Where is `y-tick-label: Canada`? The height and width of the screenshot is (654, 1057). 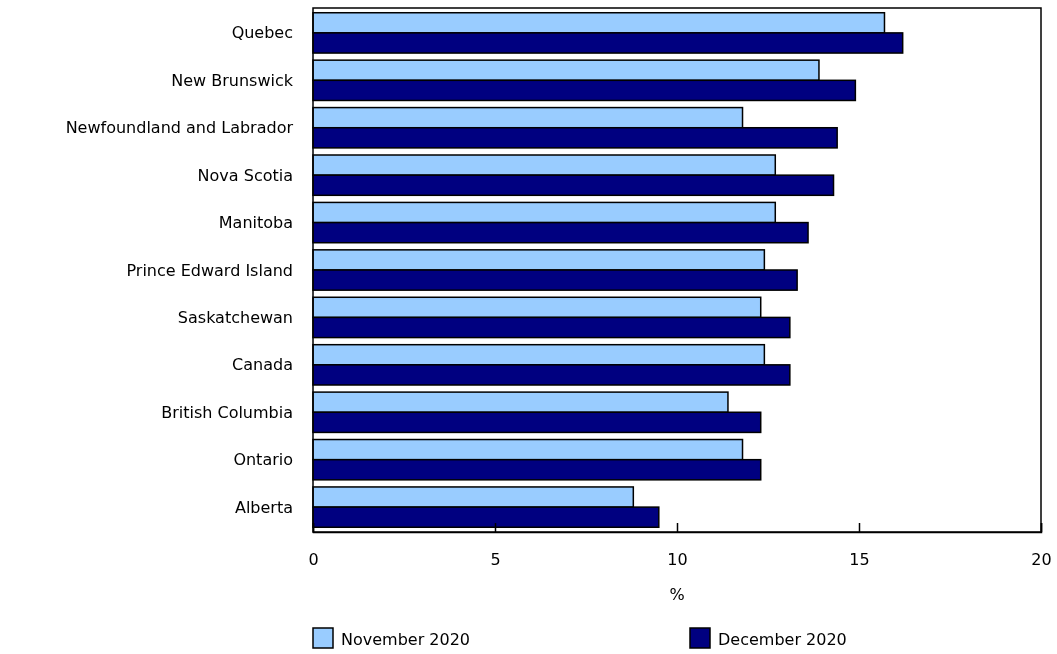 y-tick-label: Canada is located at coordinates (262, 365).